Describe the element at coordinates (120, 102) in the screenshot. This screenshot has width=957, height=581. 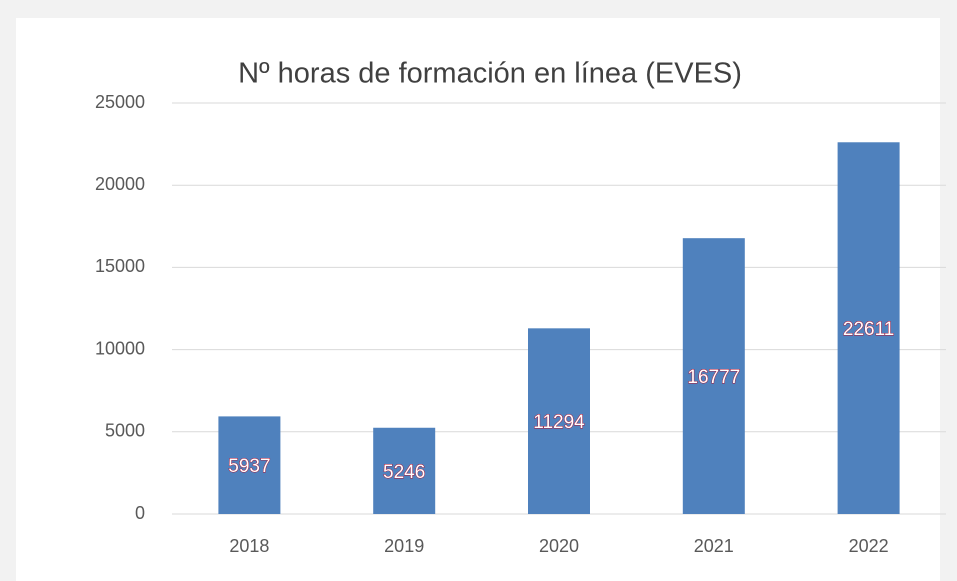
I see `y-tick-label: 25000` at that location.